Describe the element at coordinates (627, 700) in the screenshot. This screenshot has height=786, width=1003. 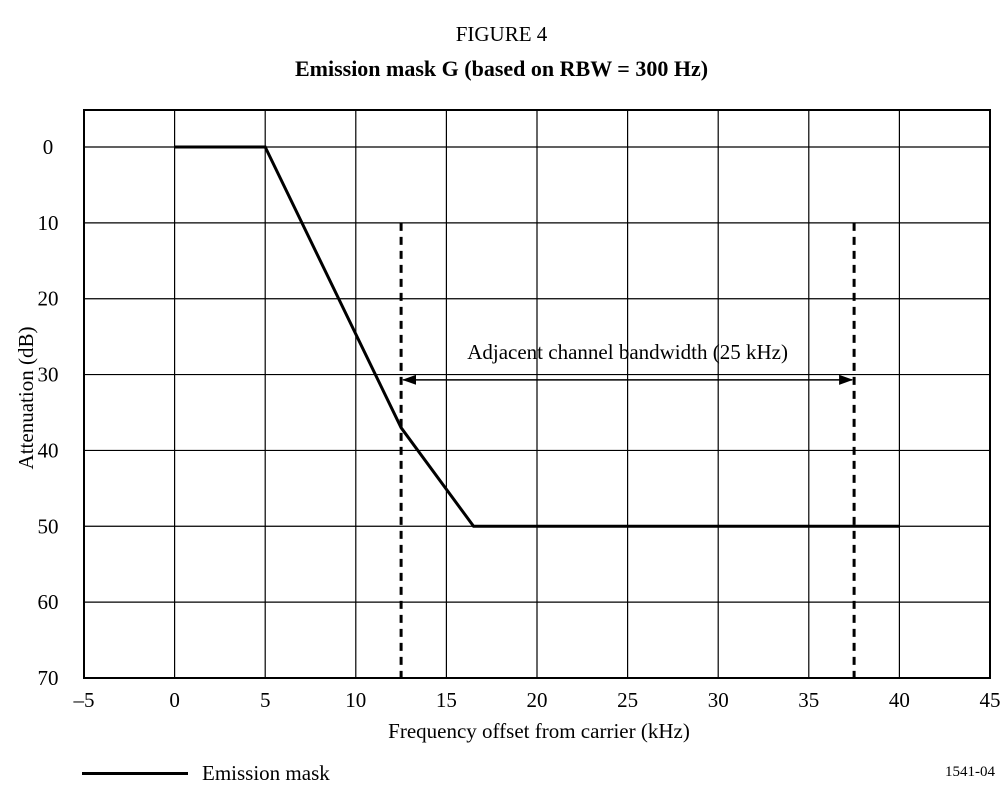
I see `x-tick-label: 25` at that location.